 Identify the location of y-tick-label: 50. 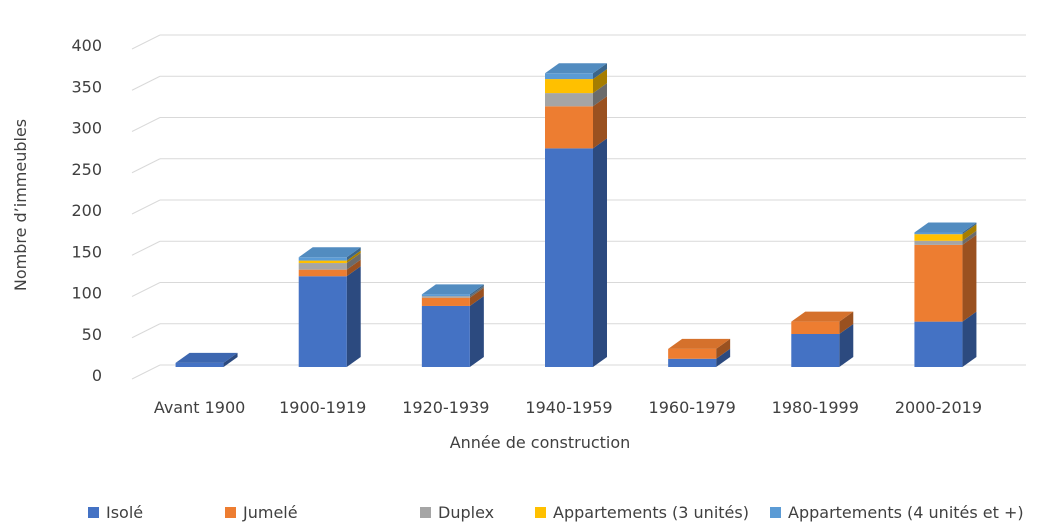
(92, 334).